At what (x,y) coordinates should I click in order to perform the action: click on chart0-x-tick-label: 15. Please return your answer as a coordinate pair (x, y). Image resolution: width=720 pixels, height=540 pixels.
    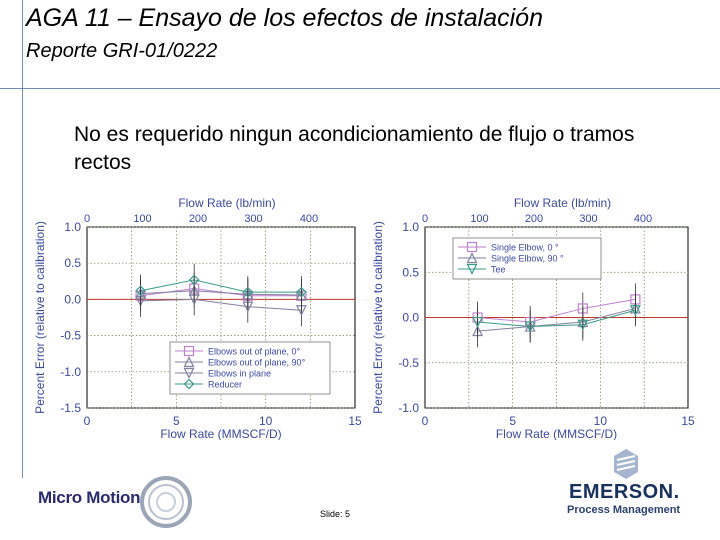
    Looking at the image, I should click on (355, 421).